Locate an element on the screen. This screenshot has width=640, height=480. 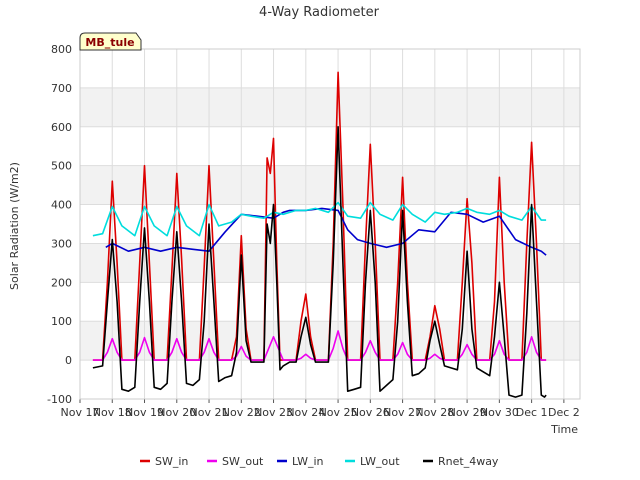
x-tick-label: Nov 22 is located at coordinates (241, 412).